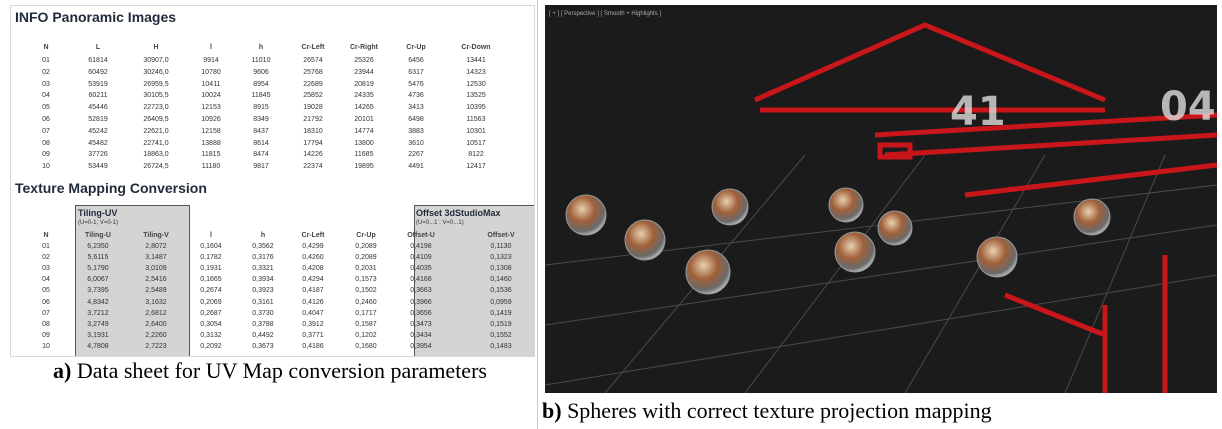 The height and width of the screenshot is (429, 1222). What do you see at coordinates (416, 72) in the screenshot?
I see `table-cell: 6317` at bounding box center [416, 72].